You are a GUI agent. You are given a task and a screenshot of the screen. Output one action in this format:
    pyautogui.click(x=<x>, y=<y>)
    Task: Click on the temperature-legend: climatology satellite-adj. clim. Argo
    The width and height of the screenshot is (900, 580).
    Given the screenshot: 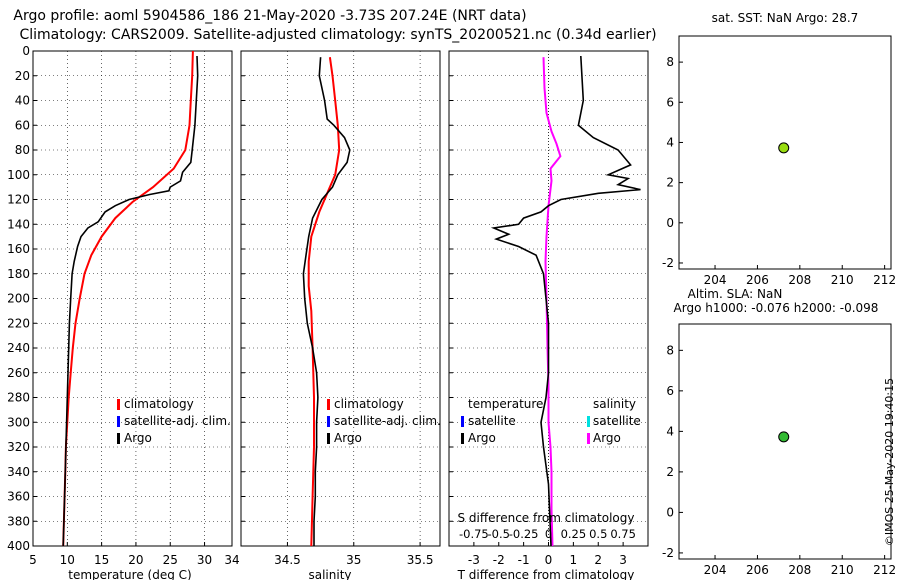 What is the action you would take?
    pyautogui.click(x=174, y=421)
    